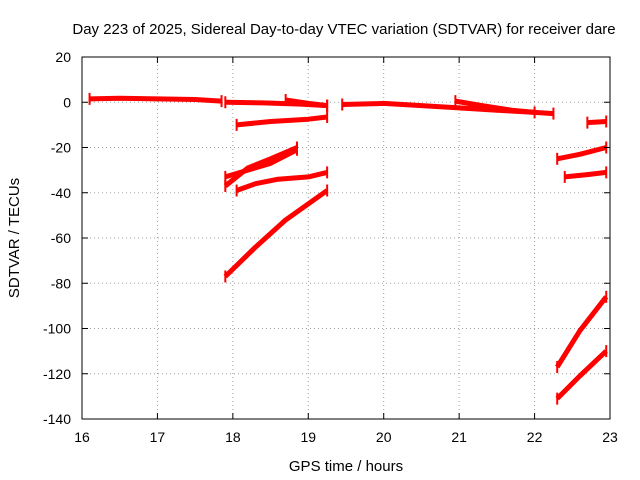  Describe the element at coordinates (57, 329) in the screenshot. I see `y-tick-label: -100` at that location.